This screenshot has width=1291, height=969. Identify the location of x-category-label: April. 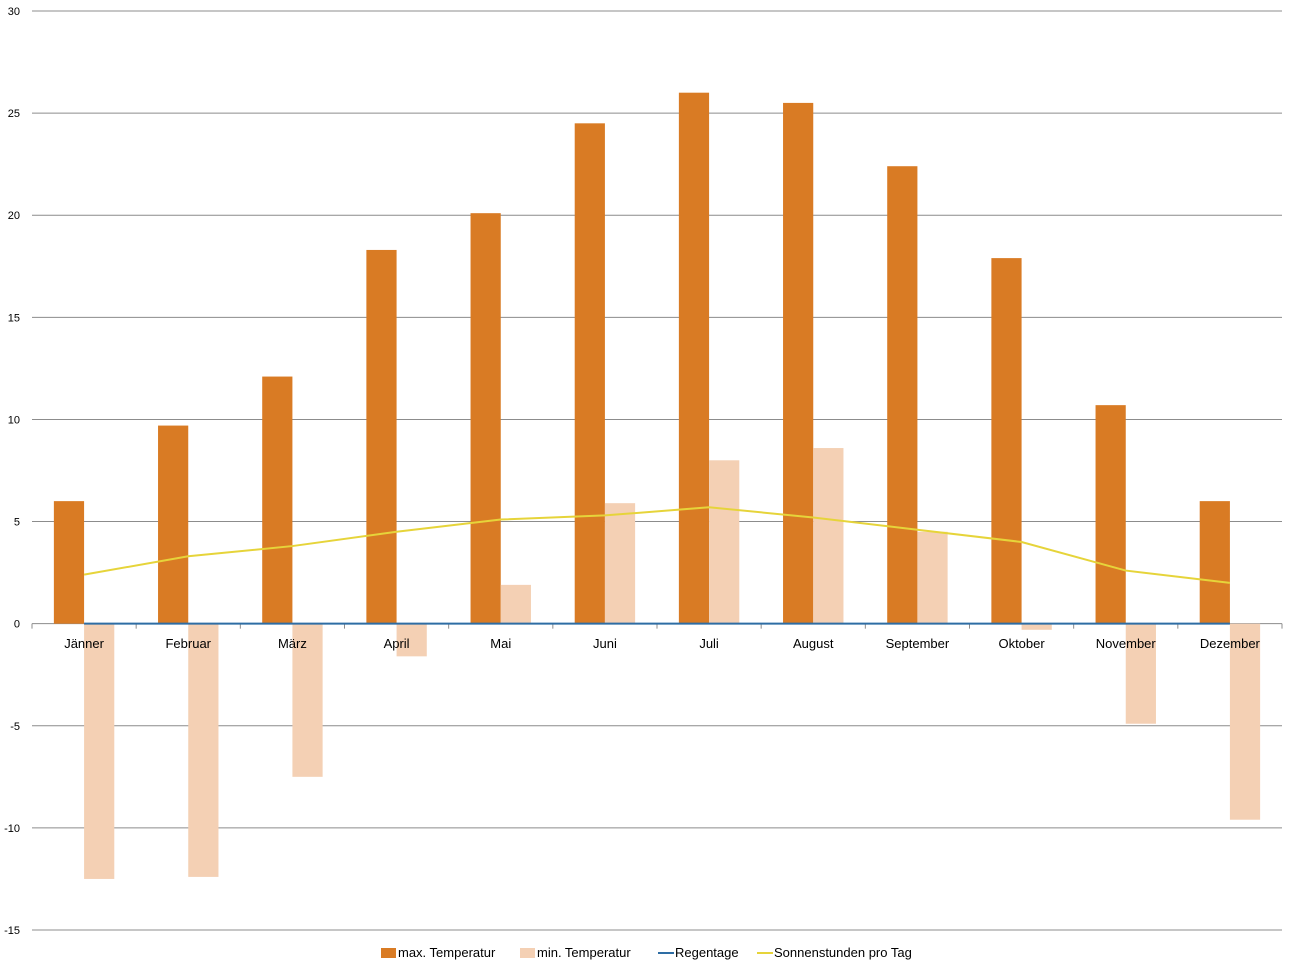
(397, 643).